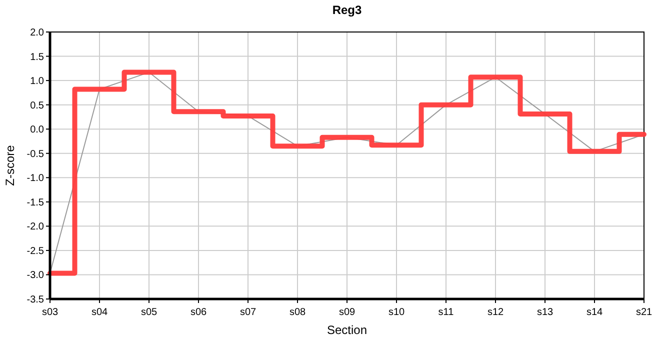 The height and width of the screenshot is (360, 660). I want to click on x-tick-label: s09, so click(347, 312).